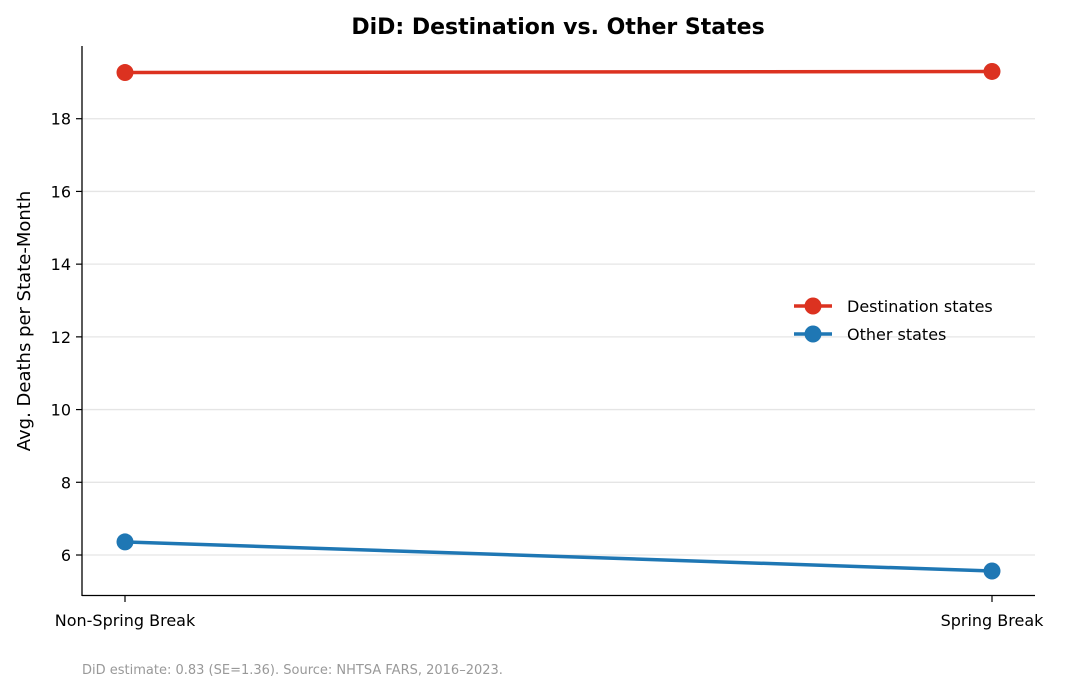 This screenshot has height=695, width=1067. I want to click on chart-title: DiD: Destination vs. Other States, so click(557, 27).